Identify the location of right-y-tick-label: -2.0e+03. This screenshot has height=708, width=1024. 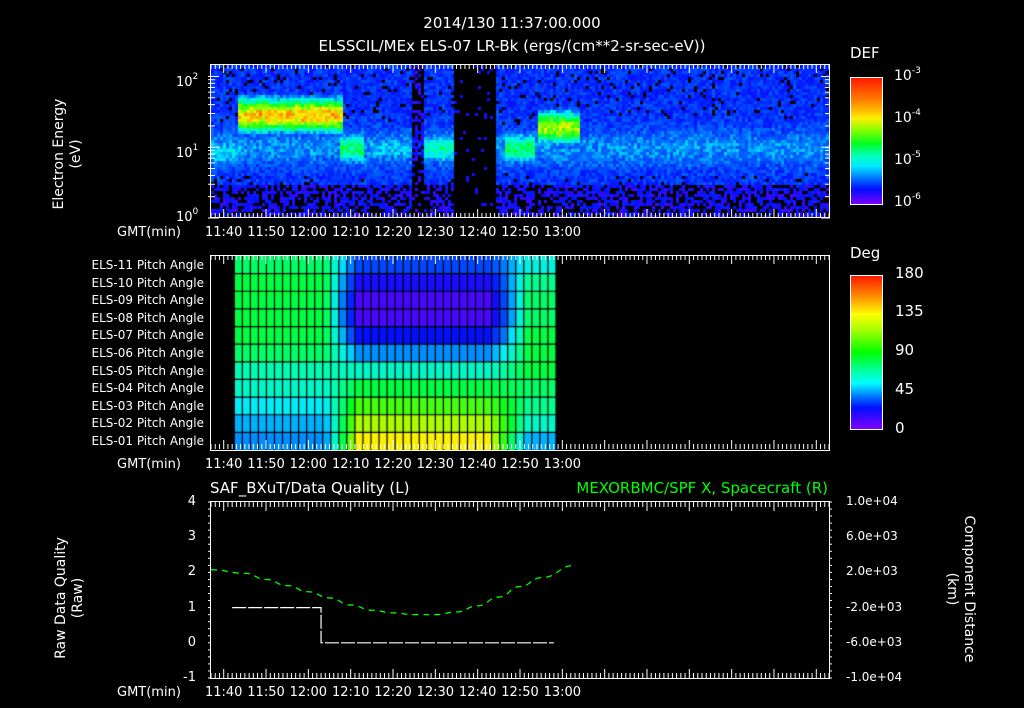
(874, 606).